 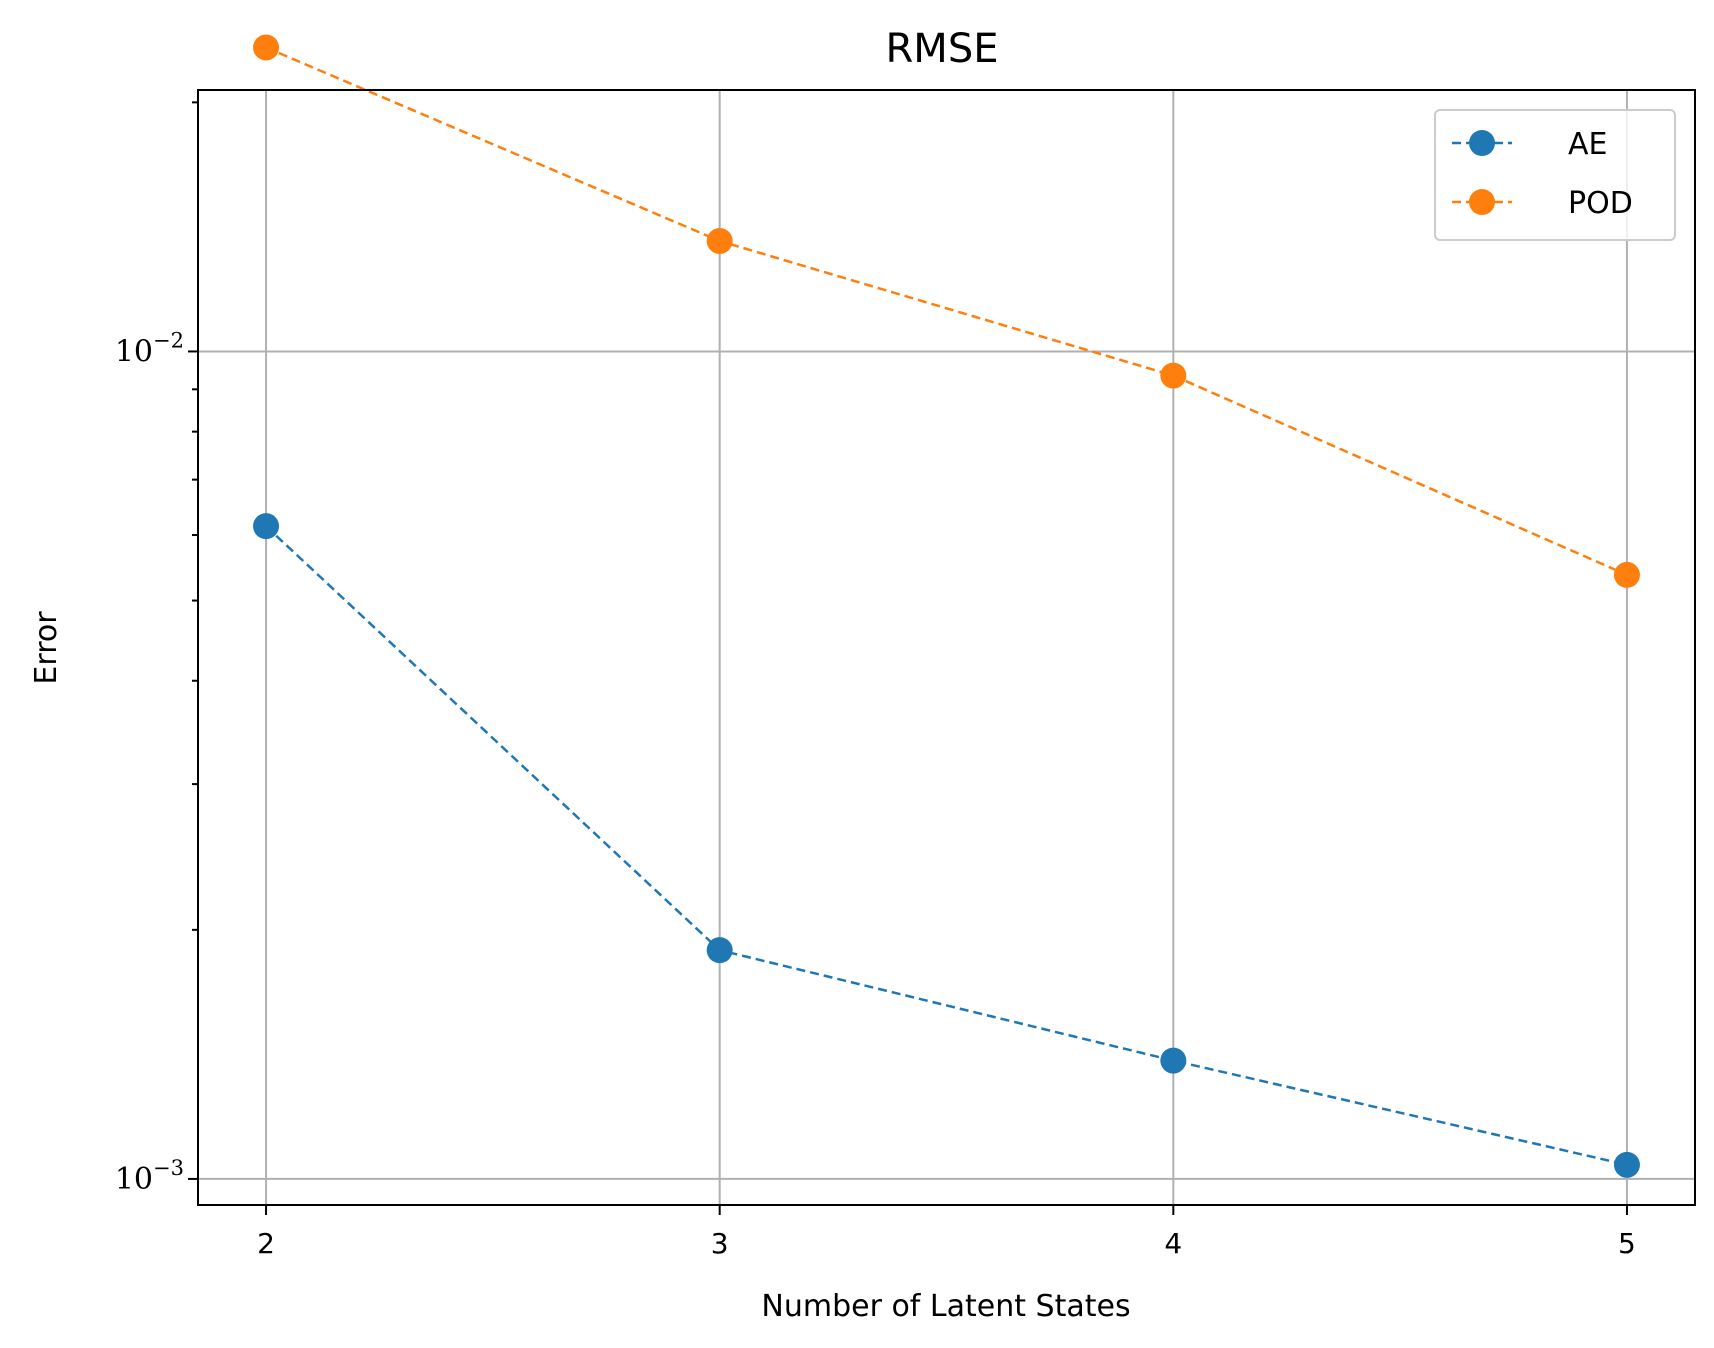 What do you see at coordinates (266, 1243) in the screenshot?
I see `x-tick-label: 2` at bounding box center [266, 1243].